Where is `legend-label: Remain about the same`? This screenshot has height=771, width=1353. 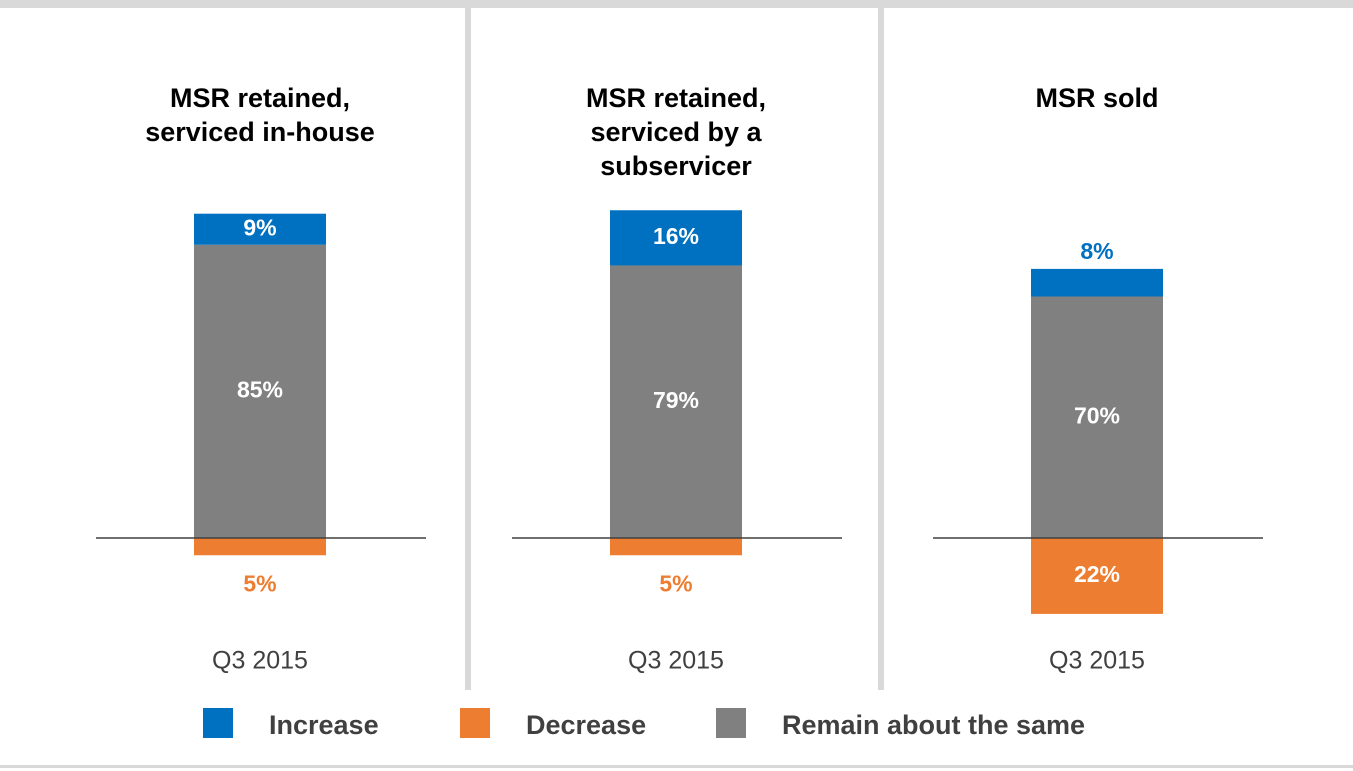
legend-label: Remain about the same is located at coordinates (933, 725).